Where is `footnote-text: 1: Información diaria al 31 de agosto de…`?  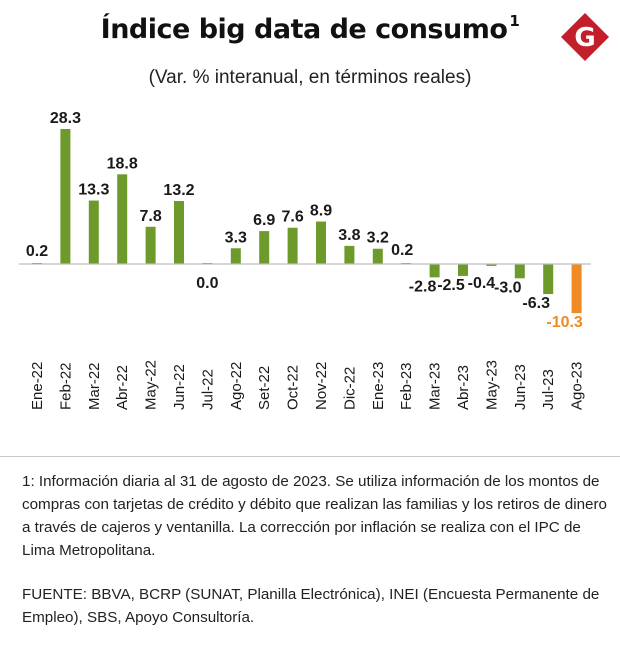 footnote-text: 1: Información diaria al 31 de agosto de… is located at coordinates (315, 516).